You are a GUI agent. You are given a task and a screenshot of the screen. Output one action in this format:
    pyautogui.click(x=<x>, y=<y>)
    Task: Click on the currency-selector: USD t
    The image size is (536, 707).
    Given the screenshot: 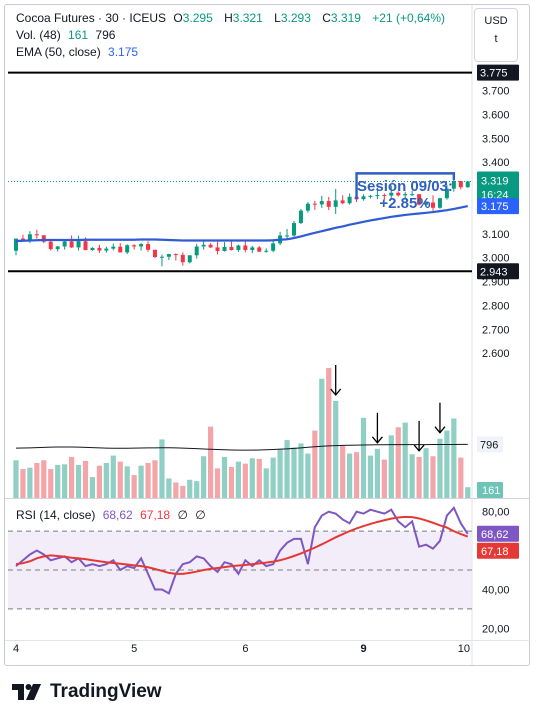 What is the action you would take?
    pyautogui.click(x=496, y=35)
    